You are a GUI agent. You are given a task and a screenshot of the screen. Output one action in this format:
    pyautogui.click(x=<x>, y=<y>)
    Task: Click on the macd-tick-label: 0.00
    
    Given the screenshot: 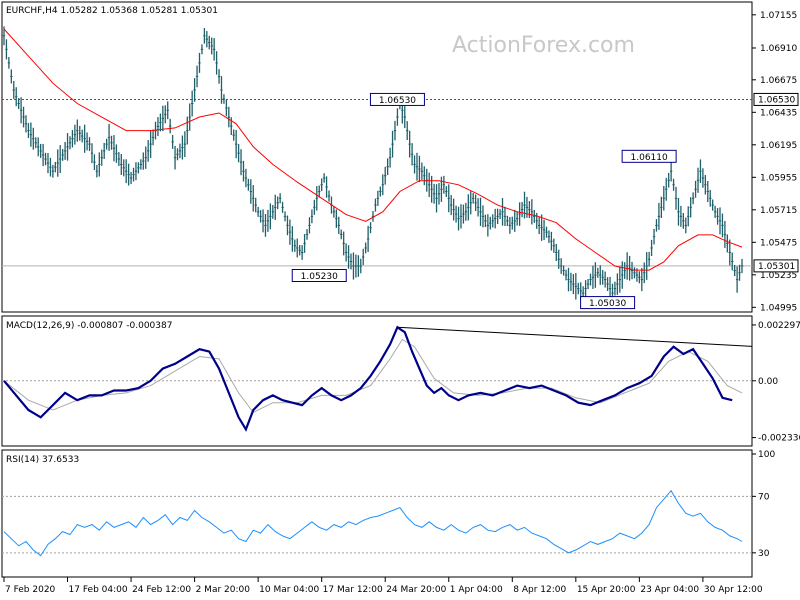 What is the action you would take?
    pyautogui.click(x=768, y=382)
    